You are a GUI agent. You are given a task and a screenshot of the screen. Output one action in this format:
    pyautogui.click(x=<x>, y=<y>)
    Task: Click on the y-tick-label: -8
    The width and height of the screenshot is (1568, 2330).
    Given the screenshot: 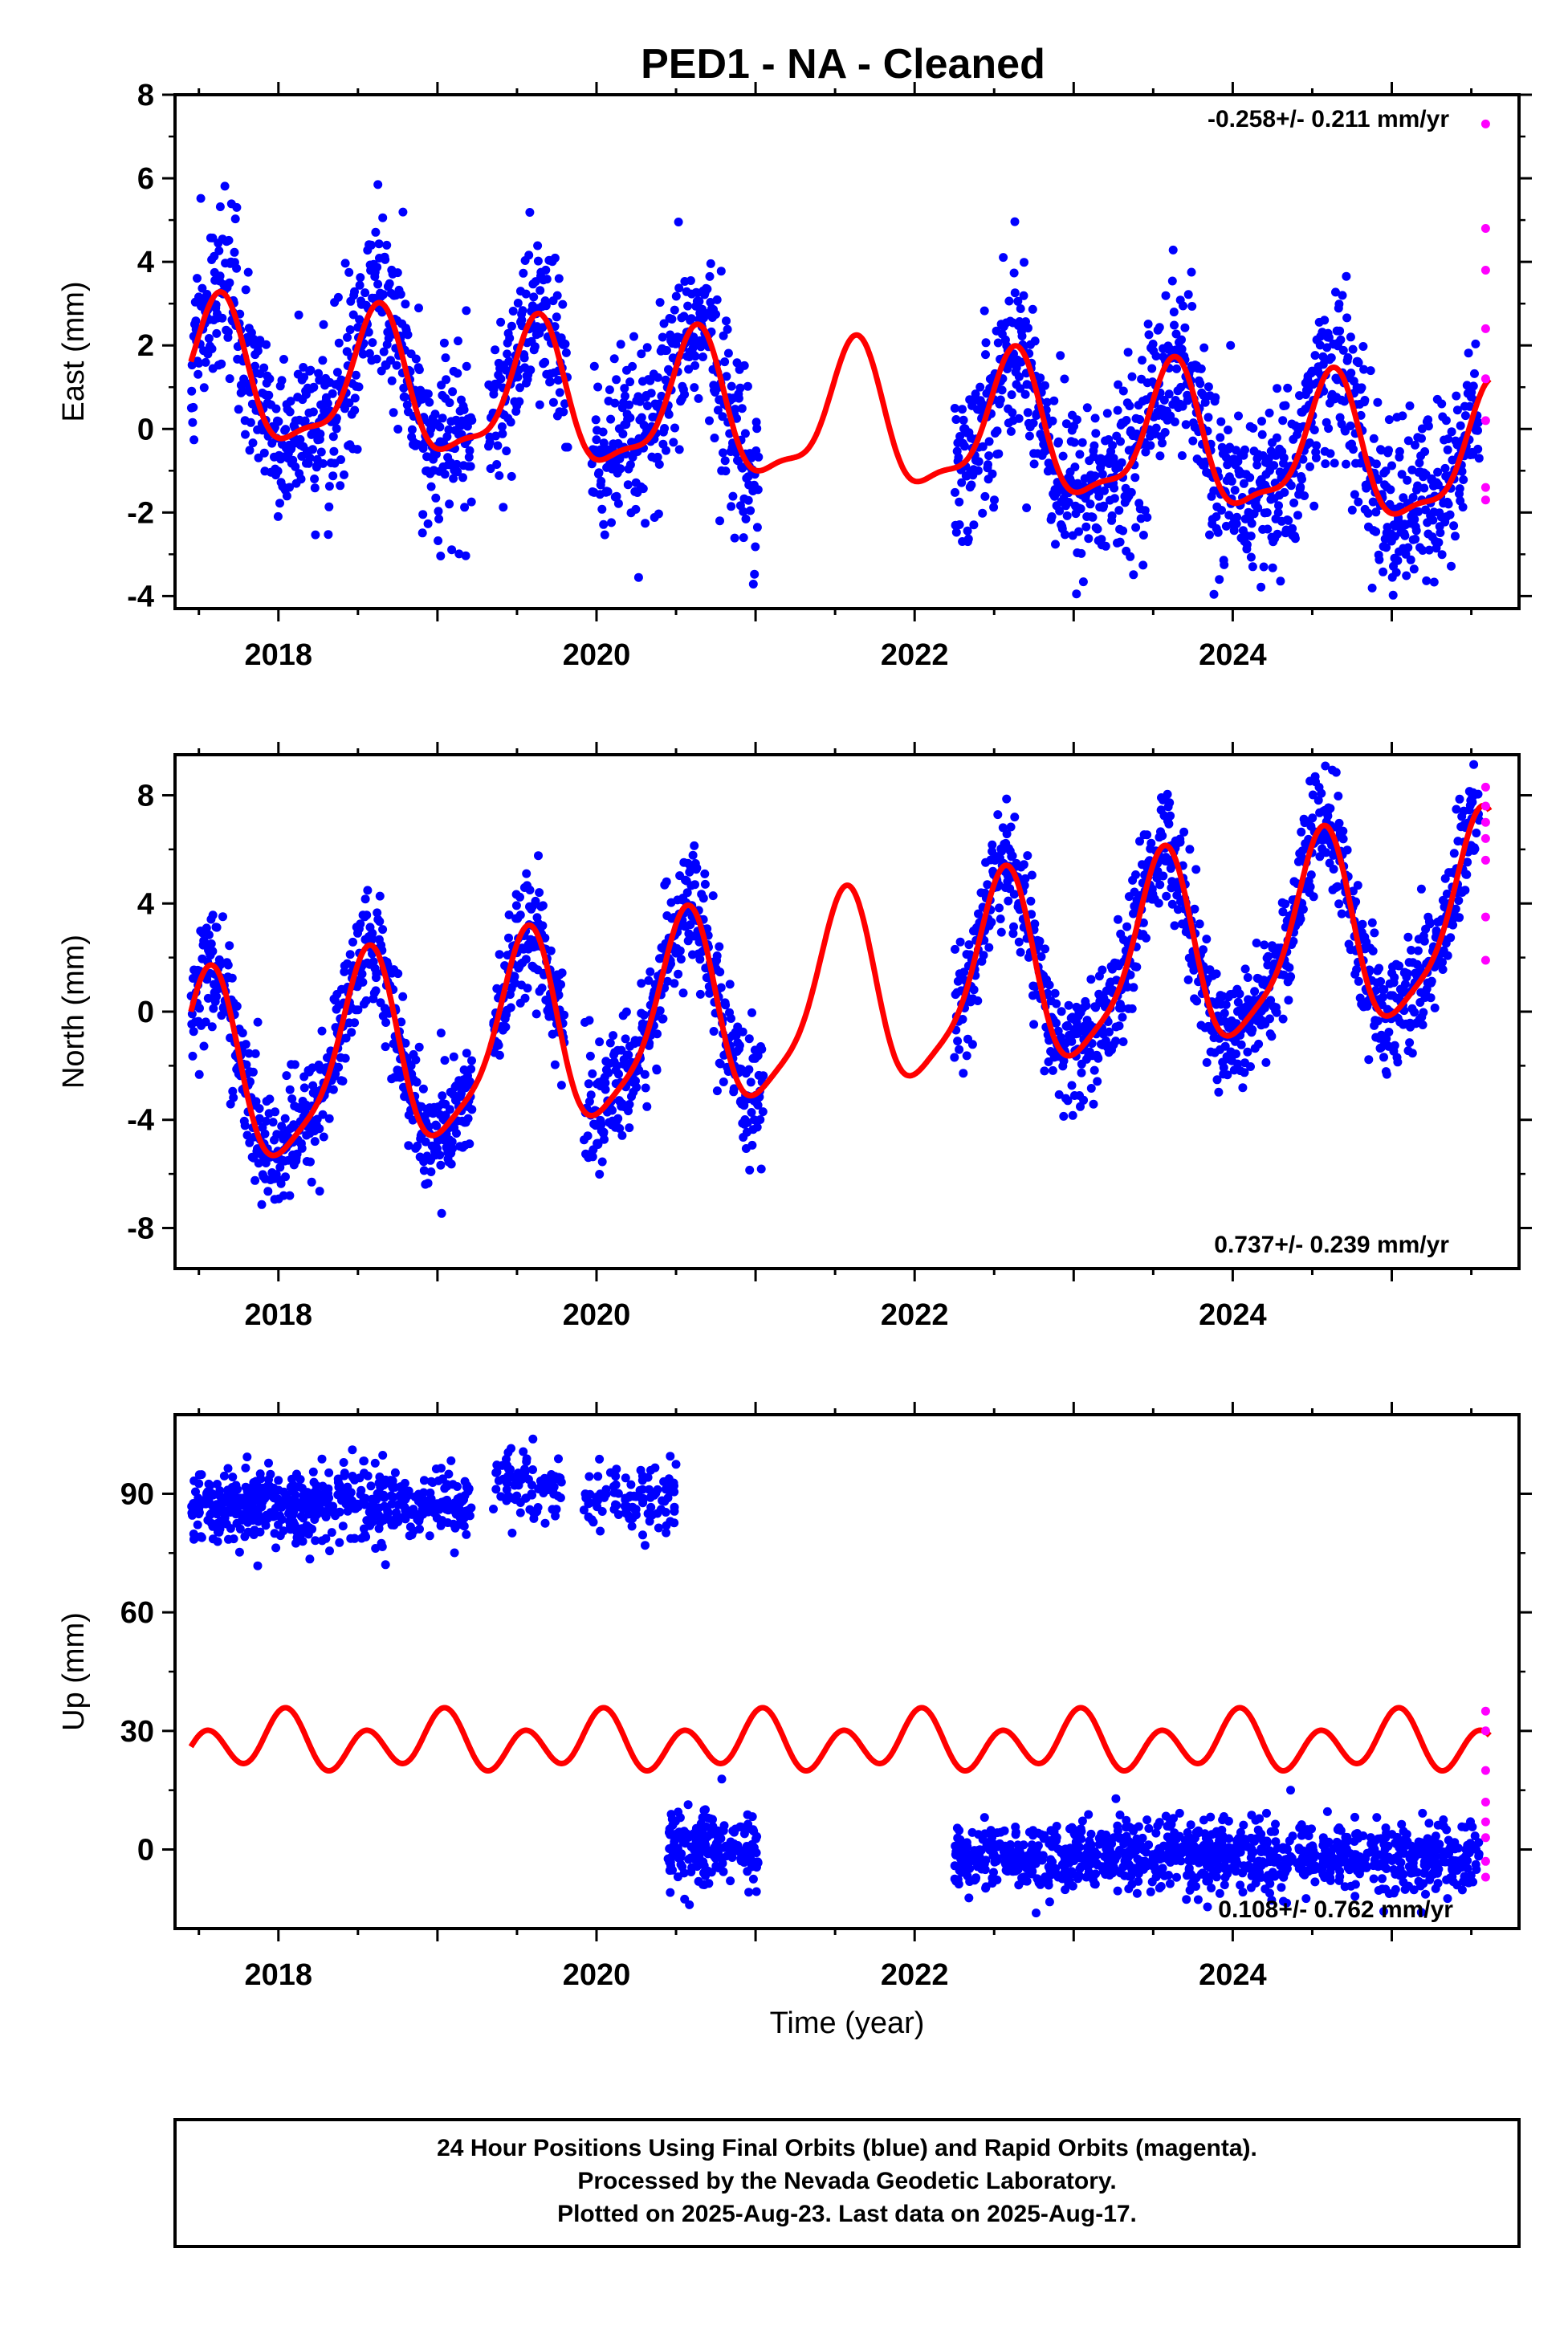 What is the action you would take?
    pyautogui.click(x=140, y=1228)
    